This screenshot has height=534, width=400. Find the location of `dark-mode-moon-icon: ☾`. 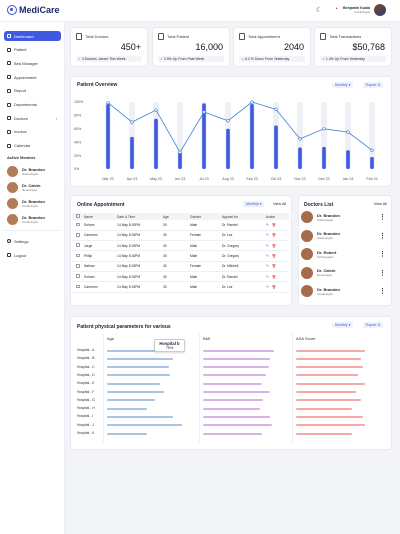

dark-mode-moon-icon: ☾ is located at coordinates (319, 10).